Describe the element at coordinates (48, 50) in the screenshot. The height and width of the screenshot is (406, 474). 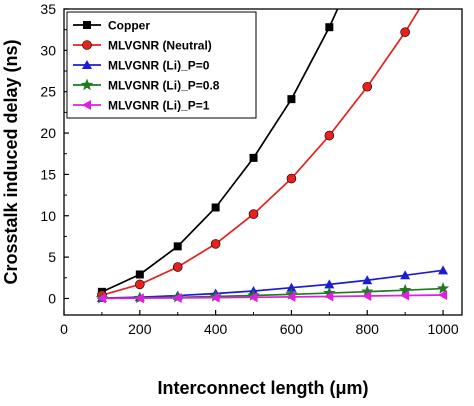
I see `y-tick-label: 30` at that location.